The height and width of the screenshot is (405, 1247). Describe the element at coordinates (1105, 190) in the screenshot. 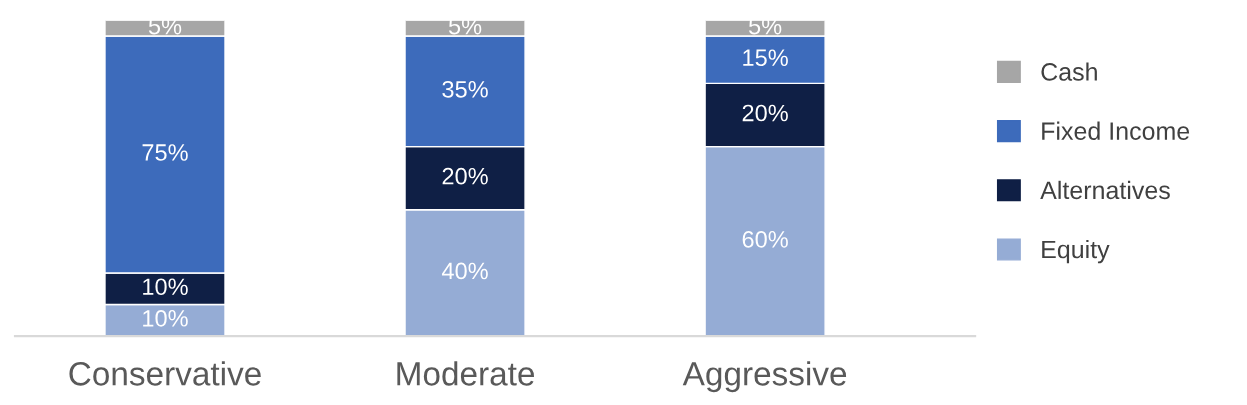

I see `legend-label: Alternatives` at that location.